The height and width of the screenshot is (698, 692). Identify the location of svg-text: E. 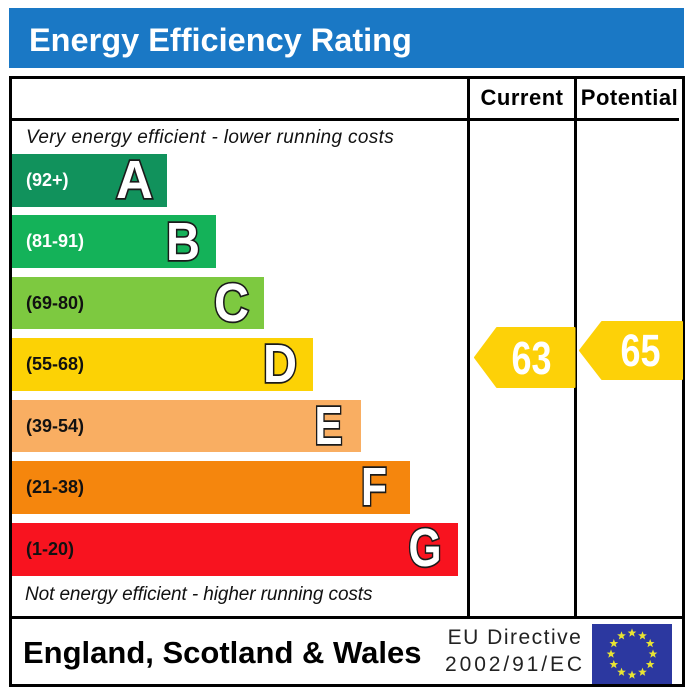
(329, 426).